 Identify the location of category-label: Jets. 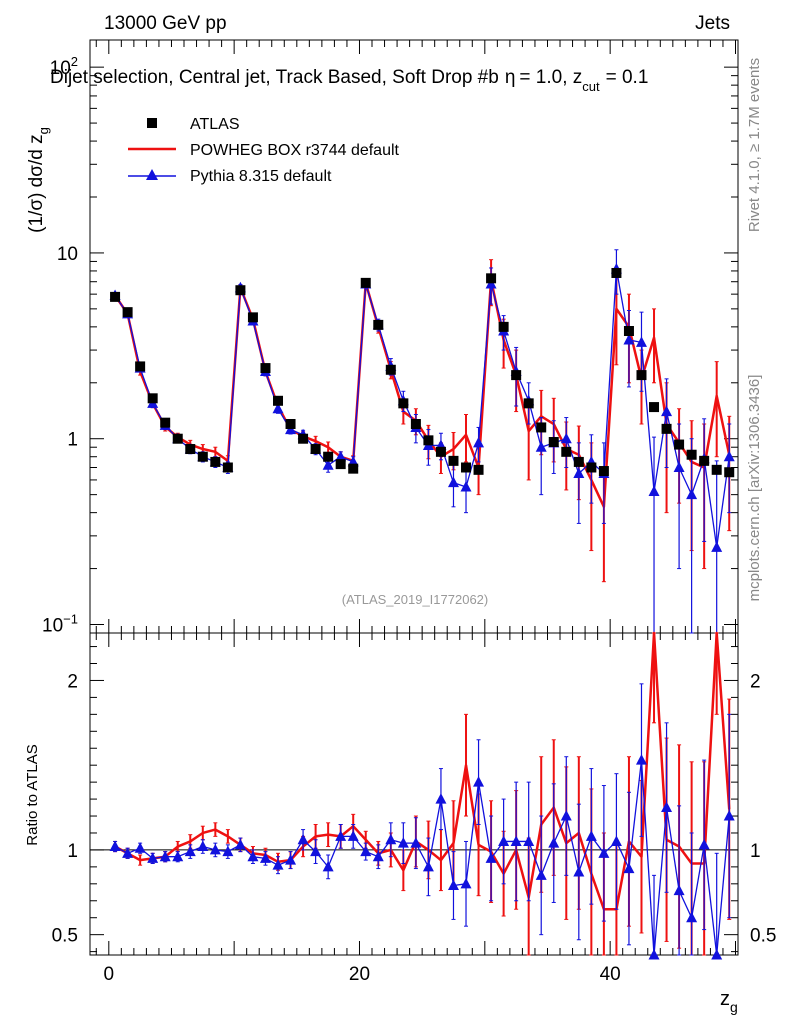
(712, 23).